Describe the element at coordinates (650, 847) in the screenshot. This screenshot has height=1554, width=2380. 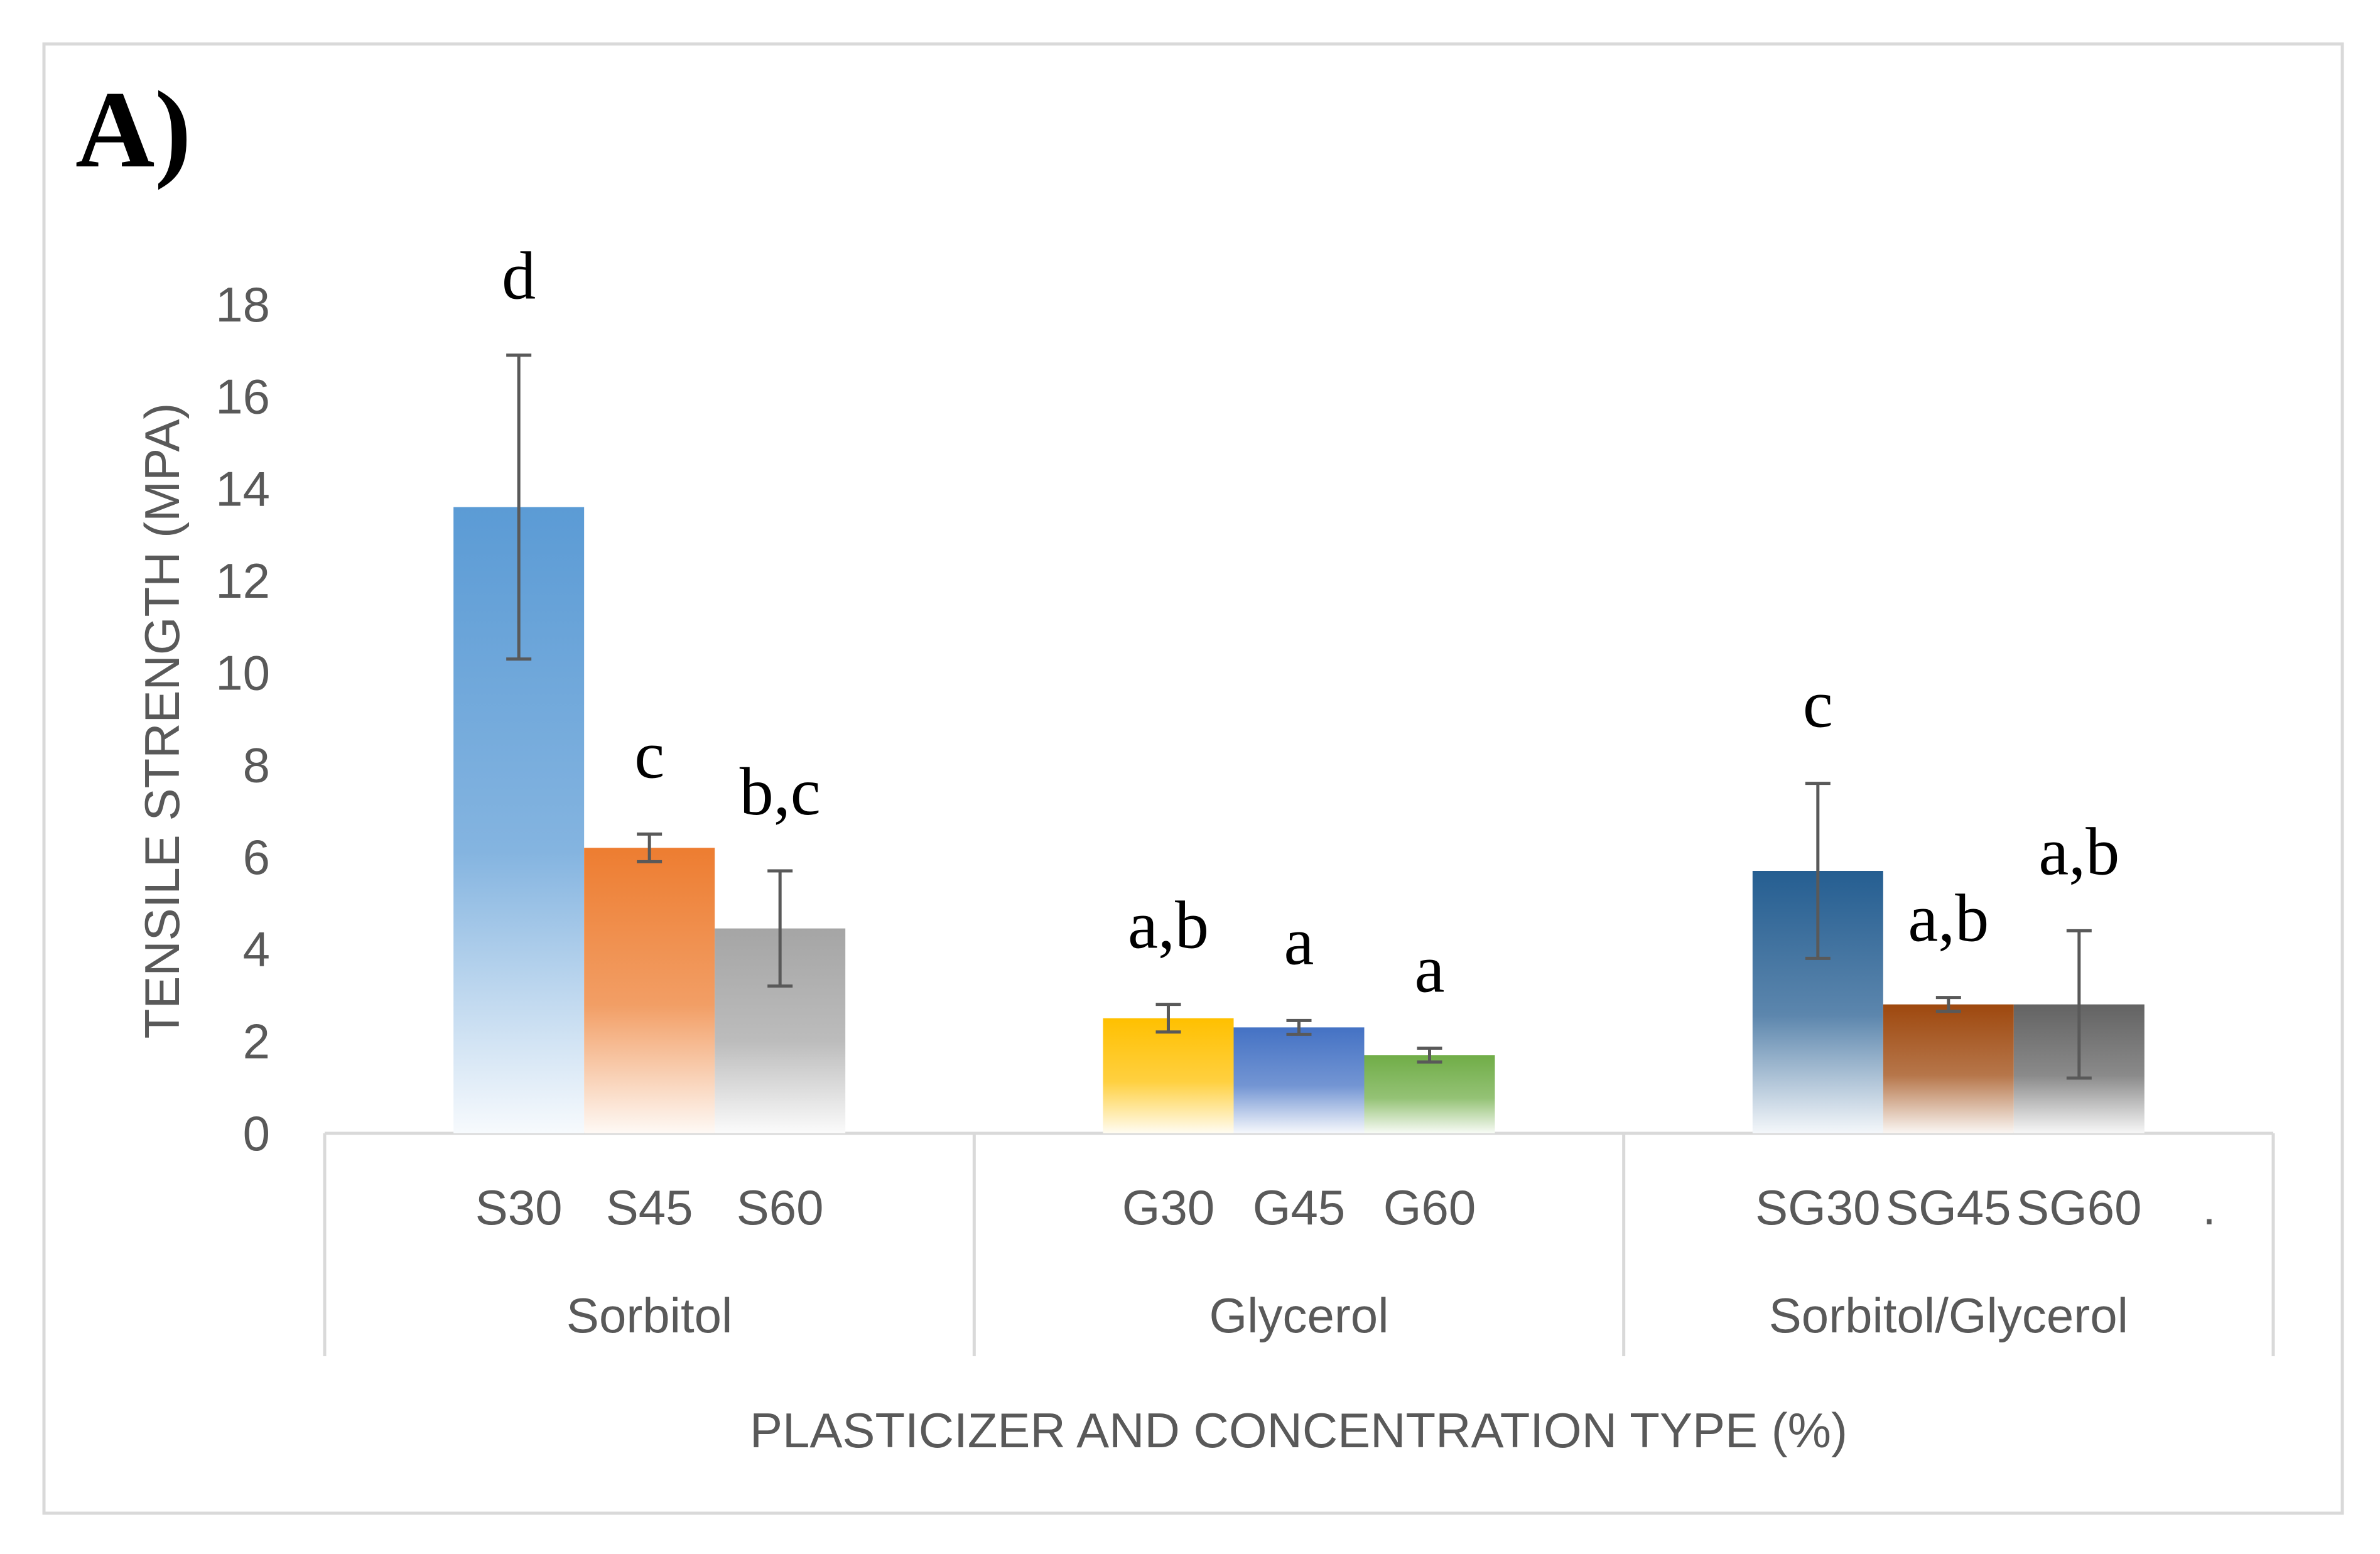
I see `error-bar-s45` at that location.